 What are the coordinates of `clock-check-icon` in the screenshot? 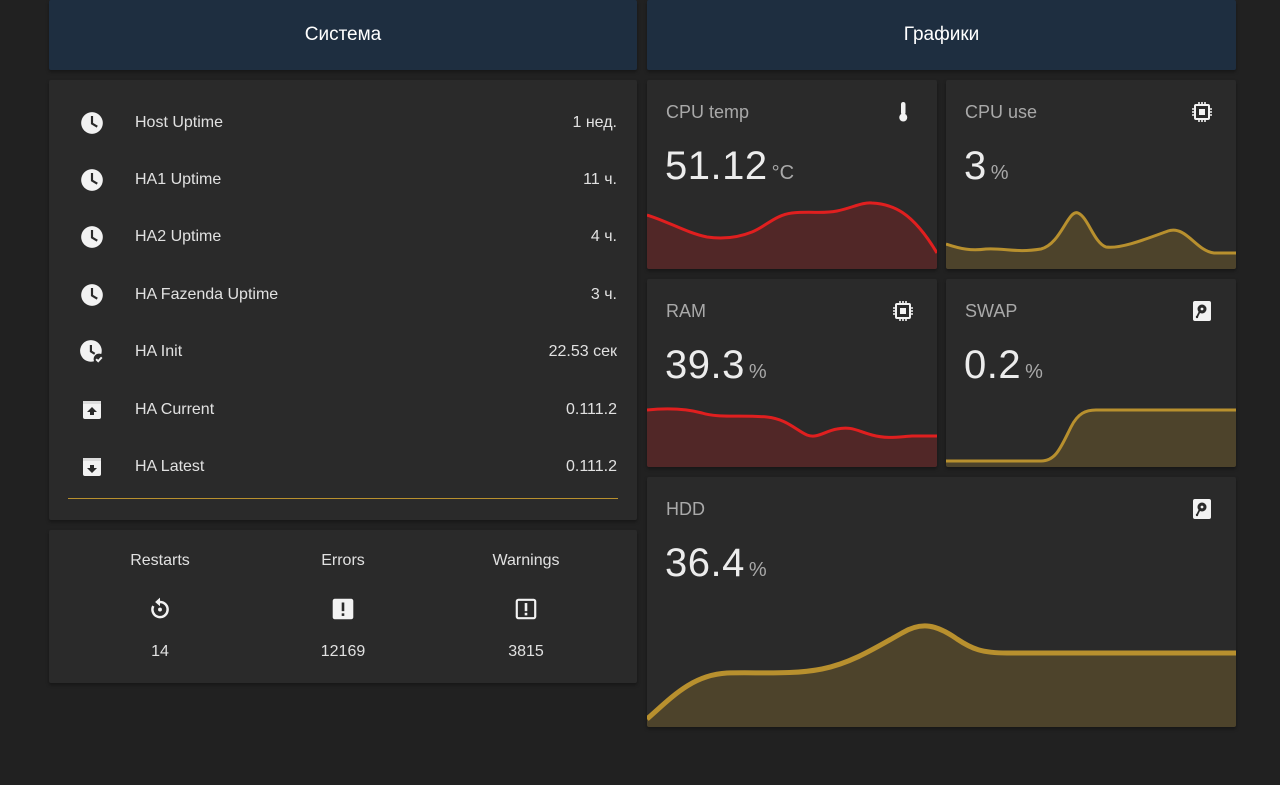 It's located at (92, 352).